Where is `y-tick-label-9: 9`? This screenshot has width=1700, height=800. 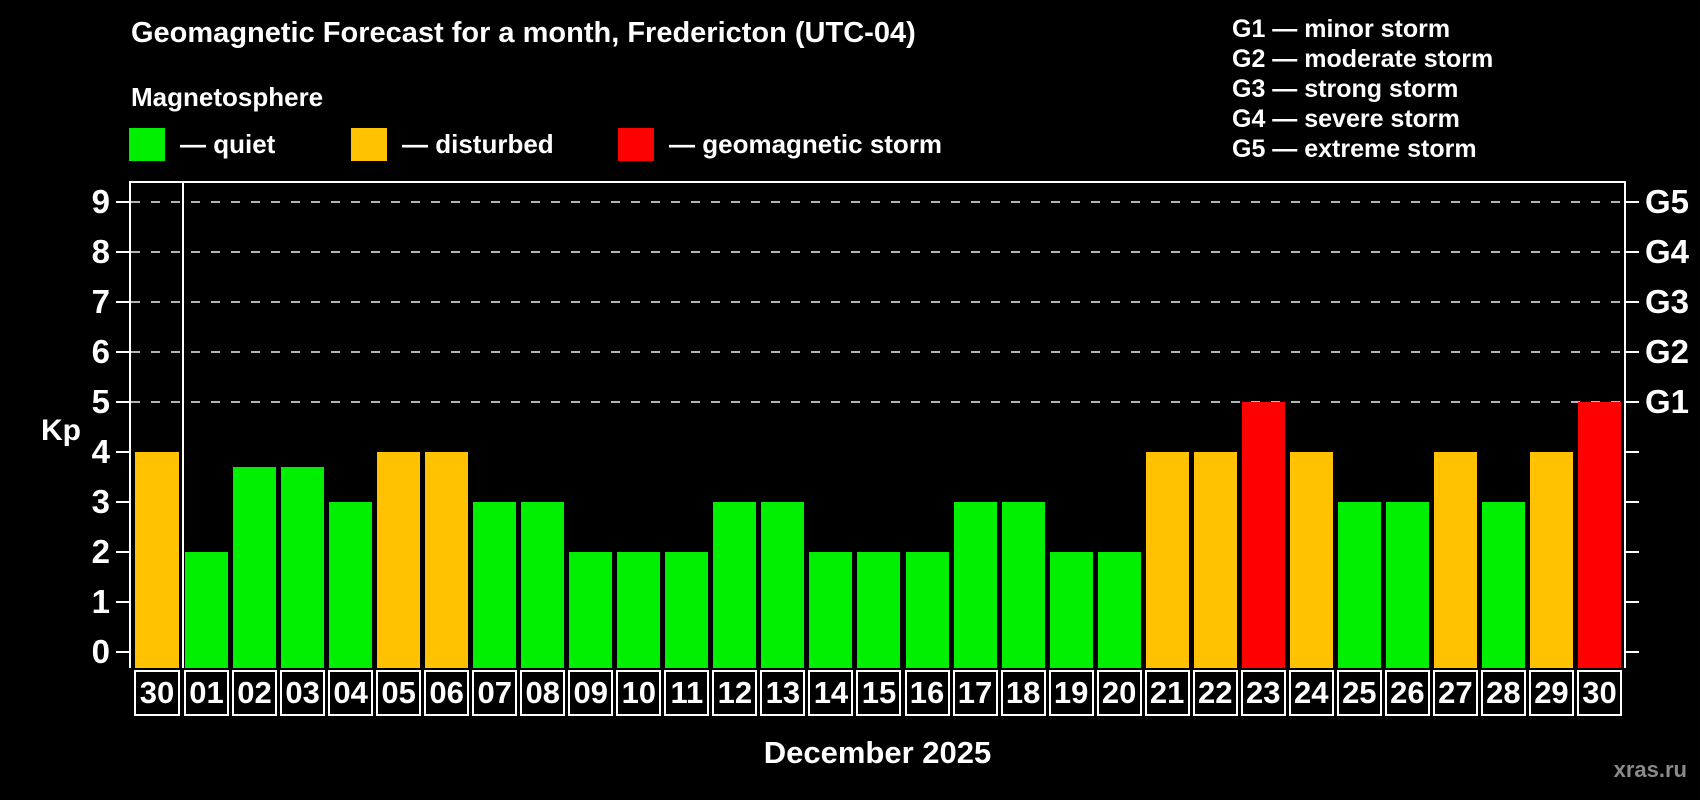 y-tick-label-9: 9 is located at coordinates (100, 201).